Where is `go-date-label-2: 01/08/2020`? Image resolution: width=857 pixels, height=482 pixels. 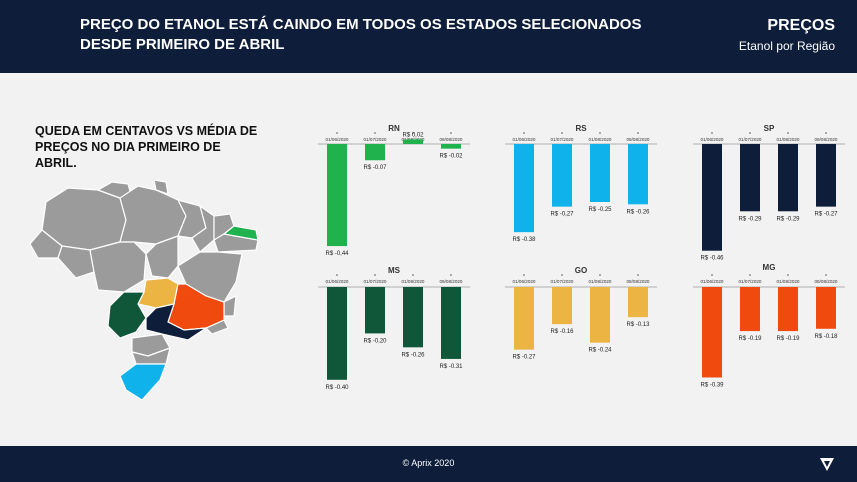 go-date-label-2: 01/08/2020 is located at coordinates (600, 281).